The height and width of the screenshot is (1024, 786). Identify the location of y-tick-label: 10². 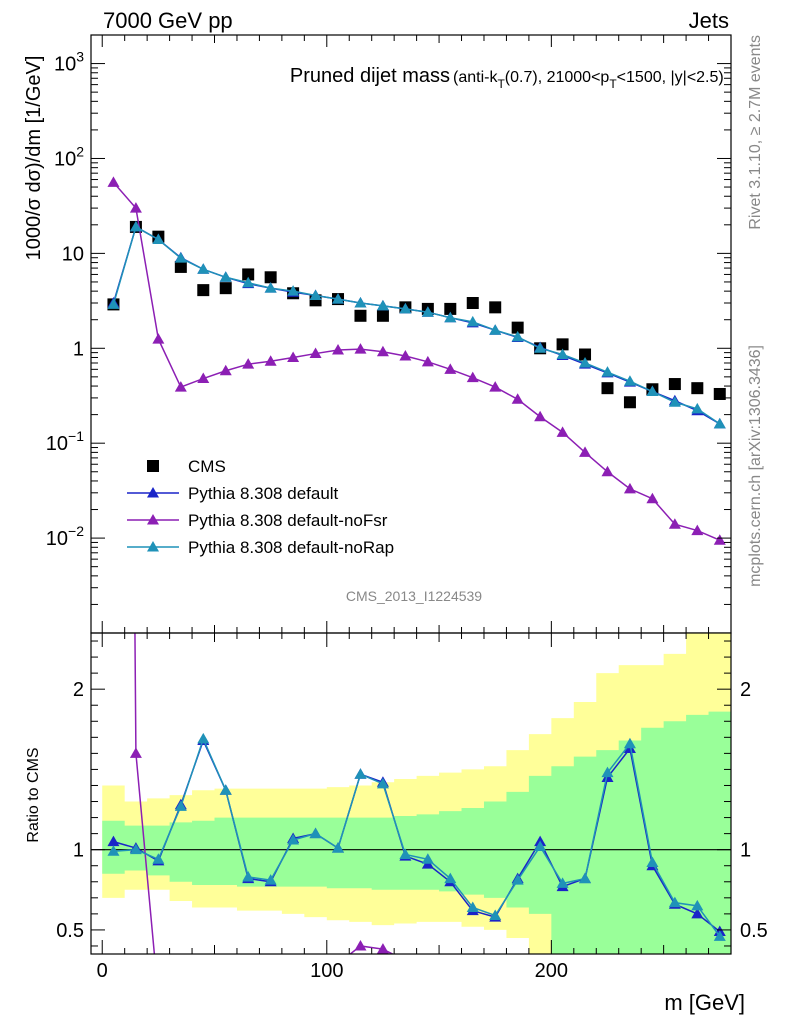
(69, 156).